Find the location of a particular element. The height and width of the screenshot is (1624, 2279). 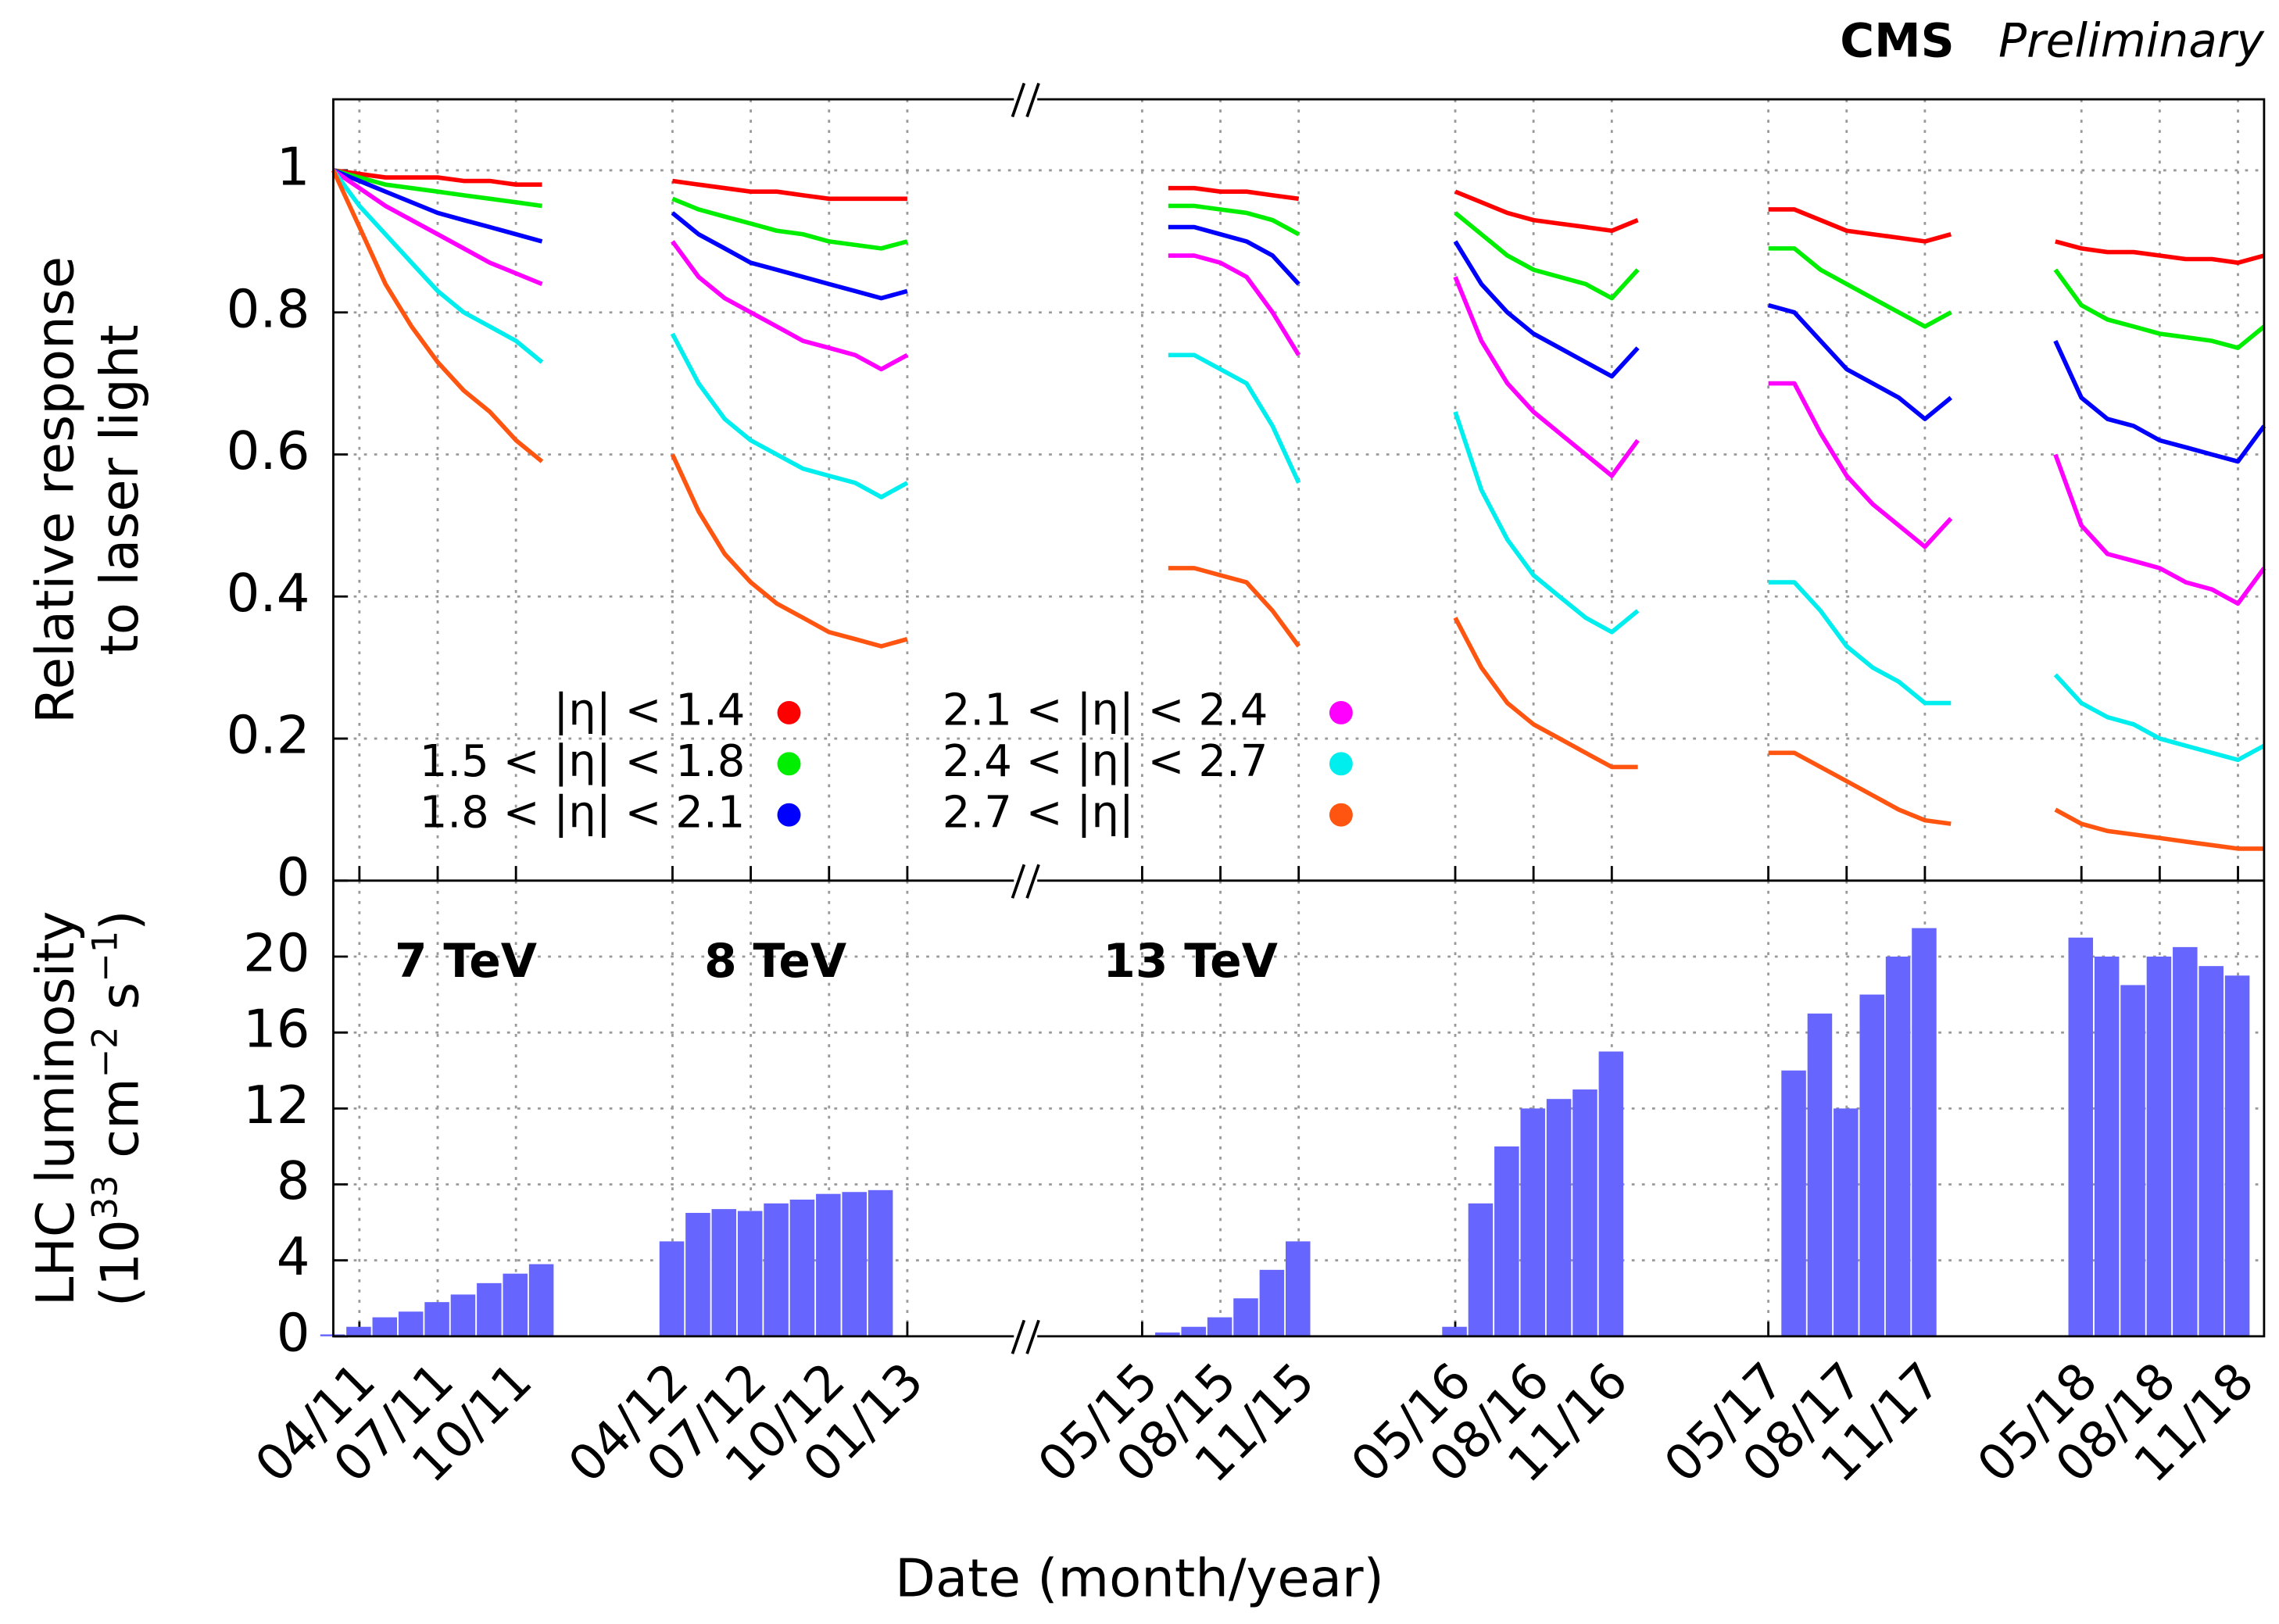

annotation: 8 TeV is located at coordinates (775, 962).